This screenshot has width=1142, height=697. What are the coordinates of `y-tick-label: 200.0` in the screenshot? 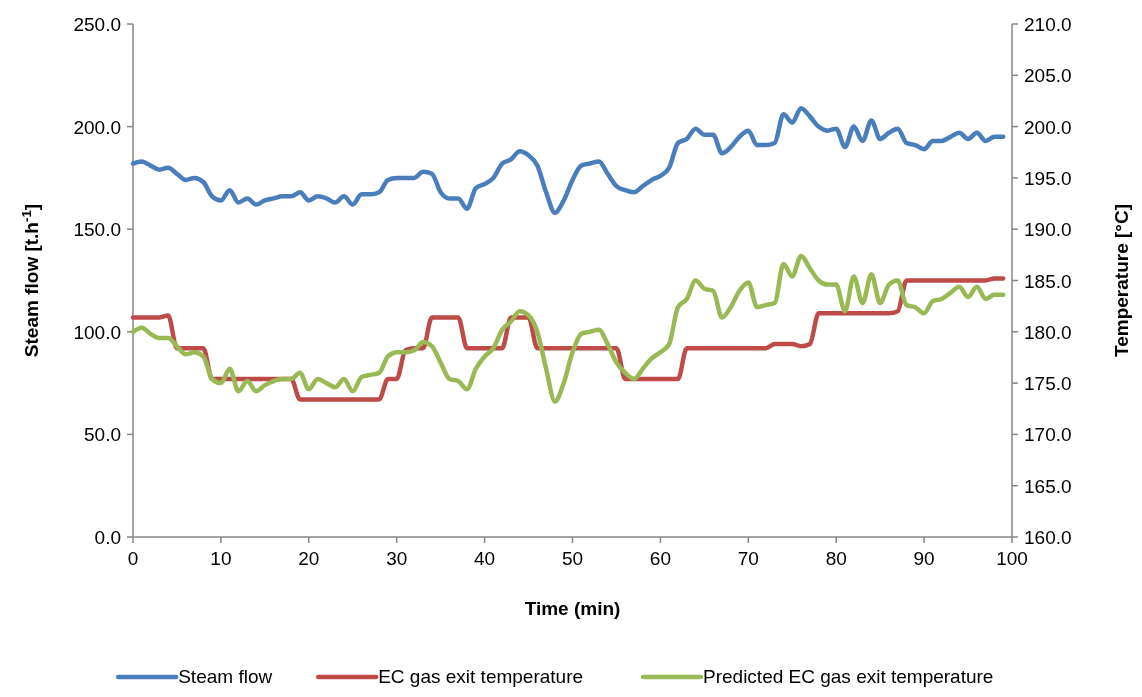 It's located at (97, 127).